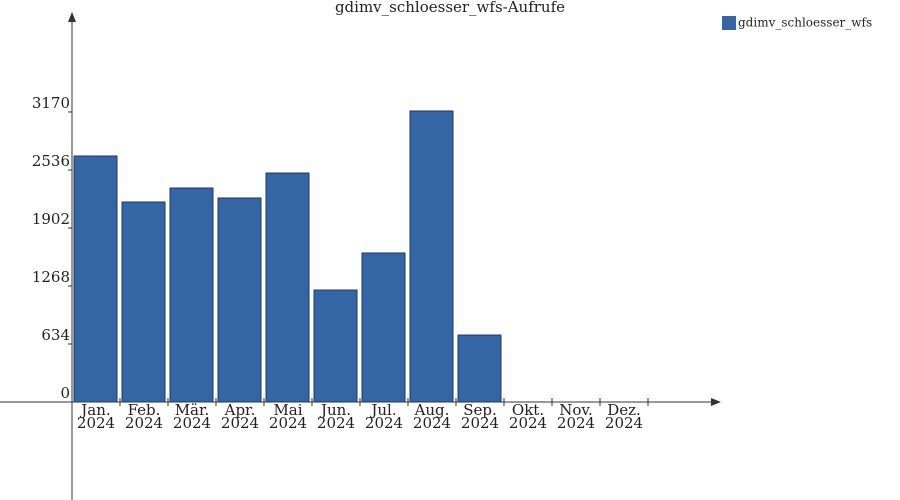 This screenshot has width=900, height=500. What do you see at coordinates (192, 410) in the screenshot?
I see `x-tick-label: Mär.` at bounding box center [192, 410].